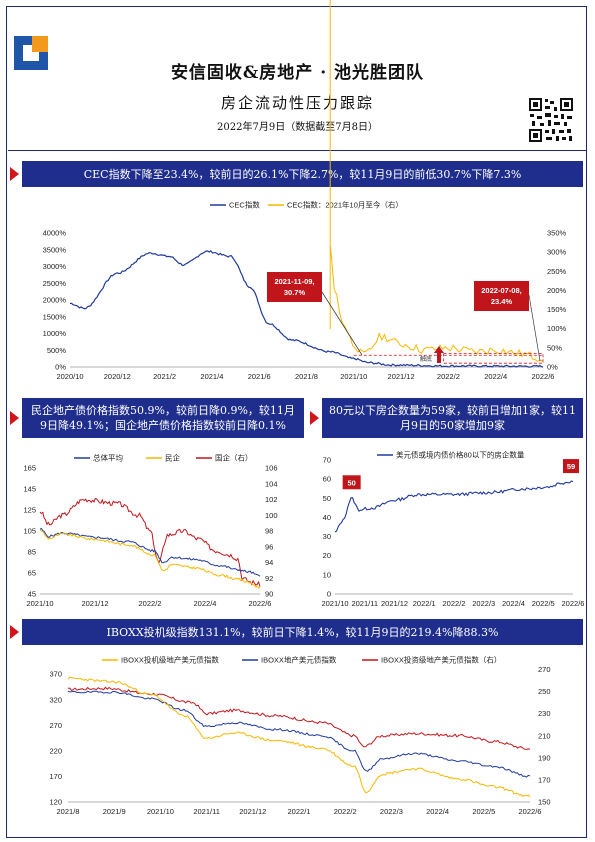  What do you see at coordinates (544, 779) in the screenshot?
I see `y-tick-right: 170` at bounding box center [544, 779].